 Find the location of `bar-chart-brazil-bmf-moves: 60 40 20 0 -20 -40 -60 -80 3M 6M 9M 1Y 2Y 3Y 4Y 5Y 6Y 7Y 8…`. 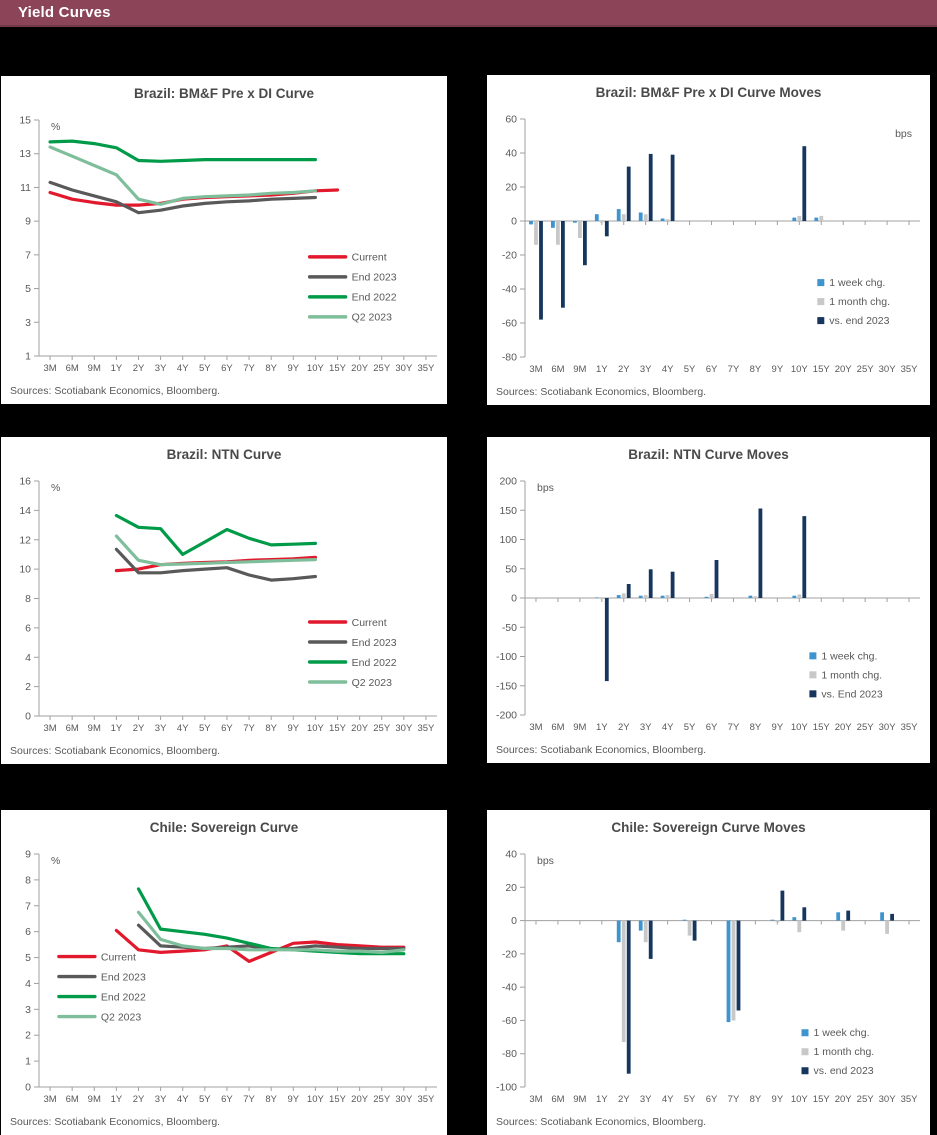

bar-chart-brazil-bmf-moves: 60 40 20 0 -20 -40 -60 -80 3M 6M 9M 1Y 2Y 3Y 4Y 5Y 6Y 7Y 8… is located at coordinates (711, 244).